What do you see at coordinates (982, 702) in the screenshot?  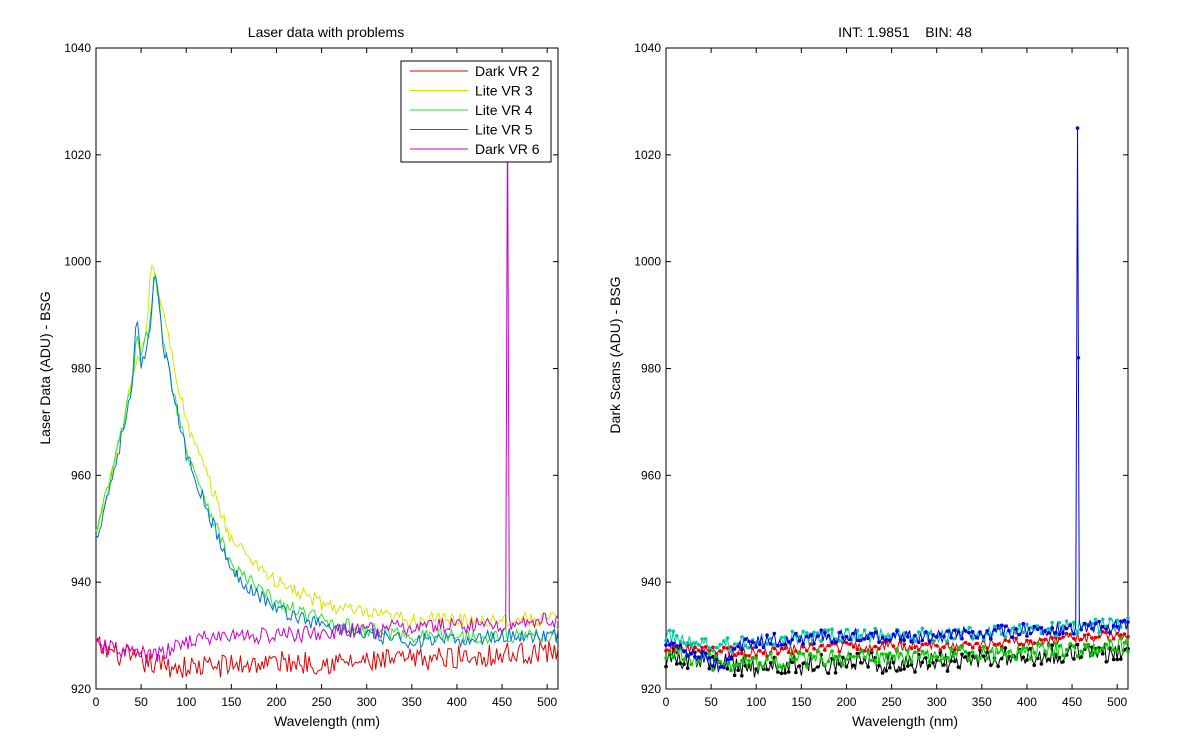 I see `right-x-tick-label: 350` at bounding box center [982, 702].